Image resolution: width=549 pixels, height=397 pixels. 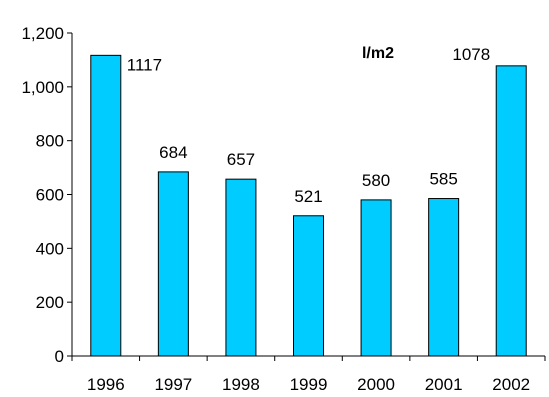 I want to click on bar-1999, so click(x=308, y=286).